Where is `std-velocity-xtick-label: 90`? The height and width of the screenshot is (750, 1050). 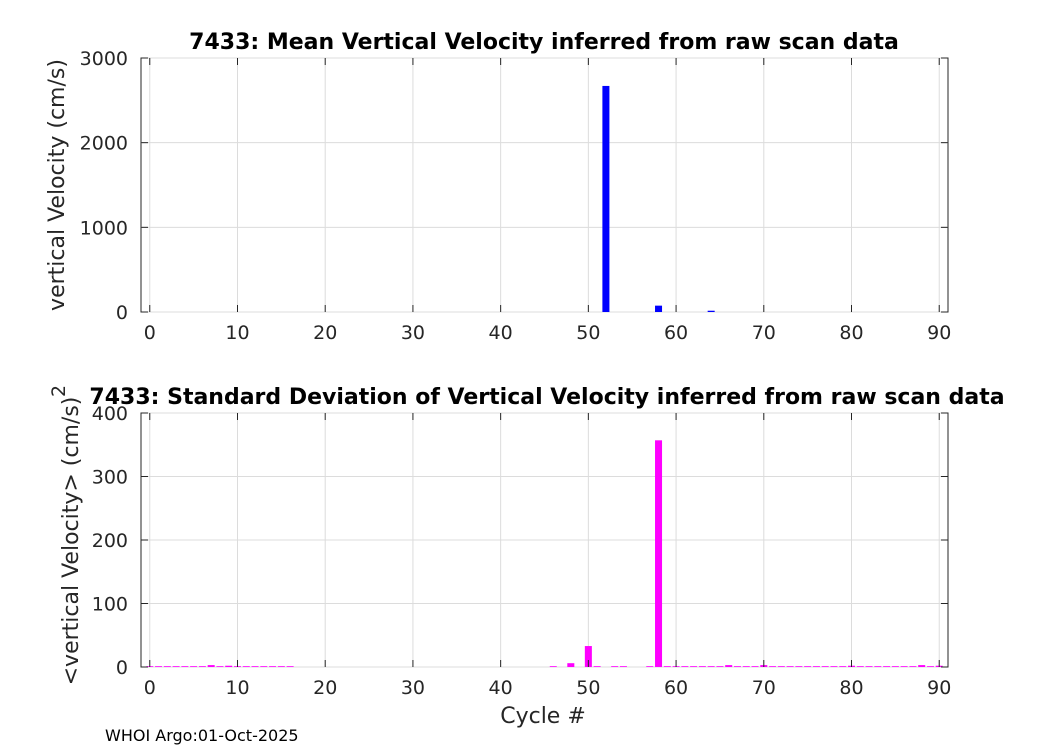 std-velocity-xtick-label: 90 is located at coordinates (939, 688).